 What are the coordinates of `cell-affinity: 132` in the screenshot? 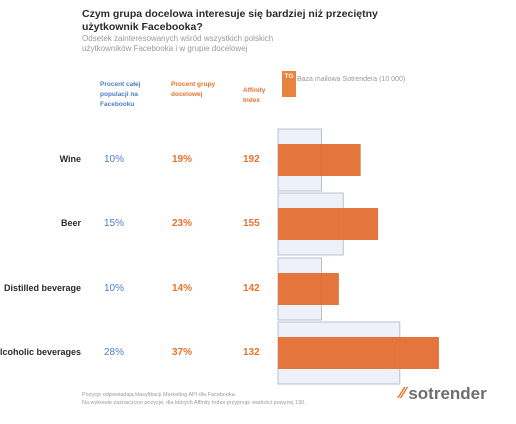 It's located at (251, 352).